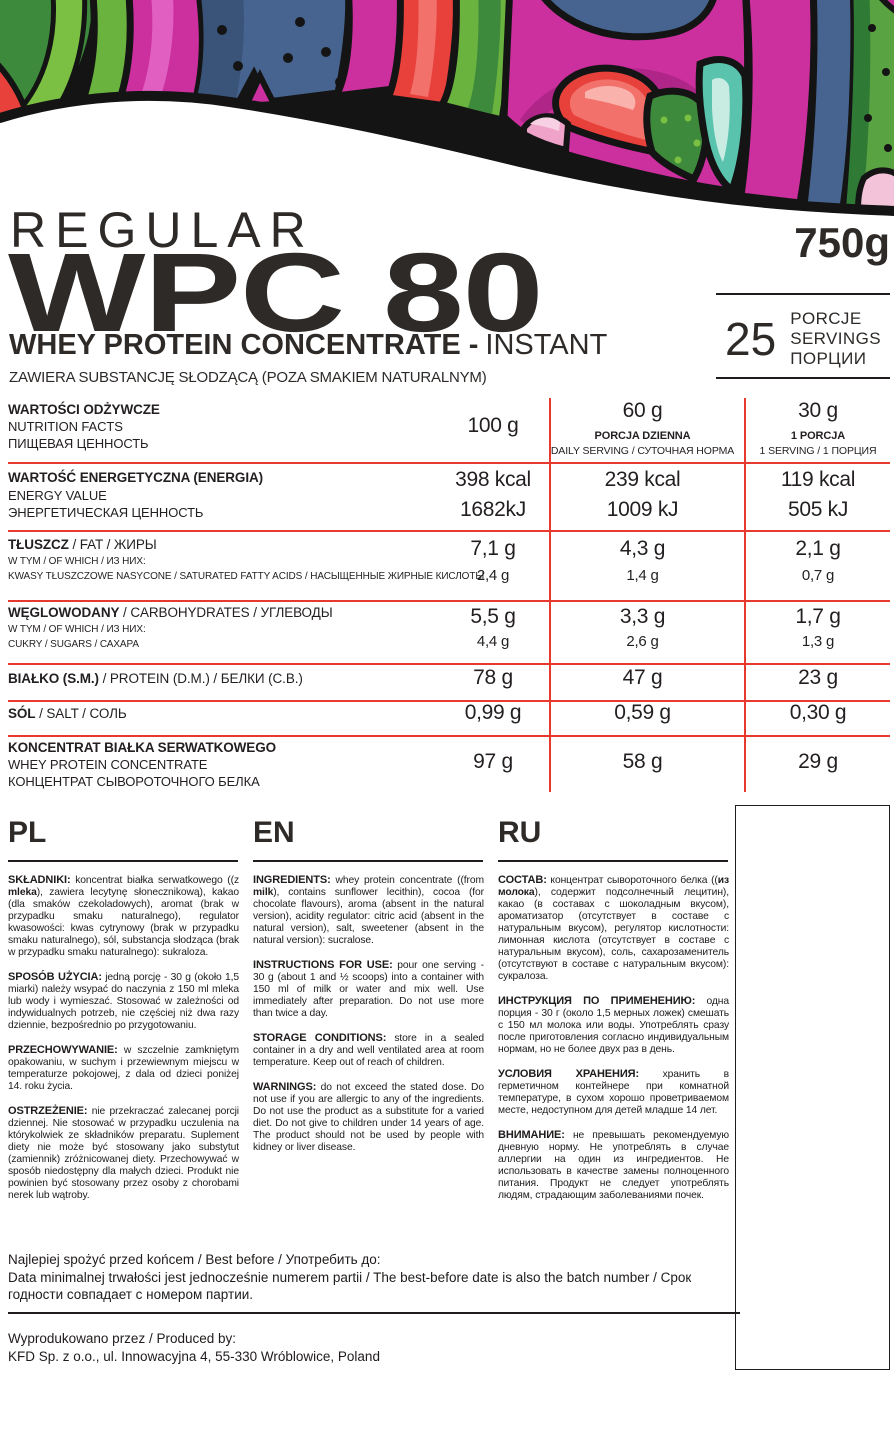  Describe the element at coordinates (84, 409) in the screenshot. I see `nutrition-title-pl: WARTOŚCI ODŻYWCZE` at that location.